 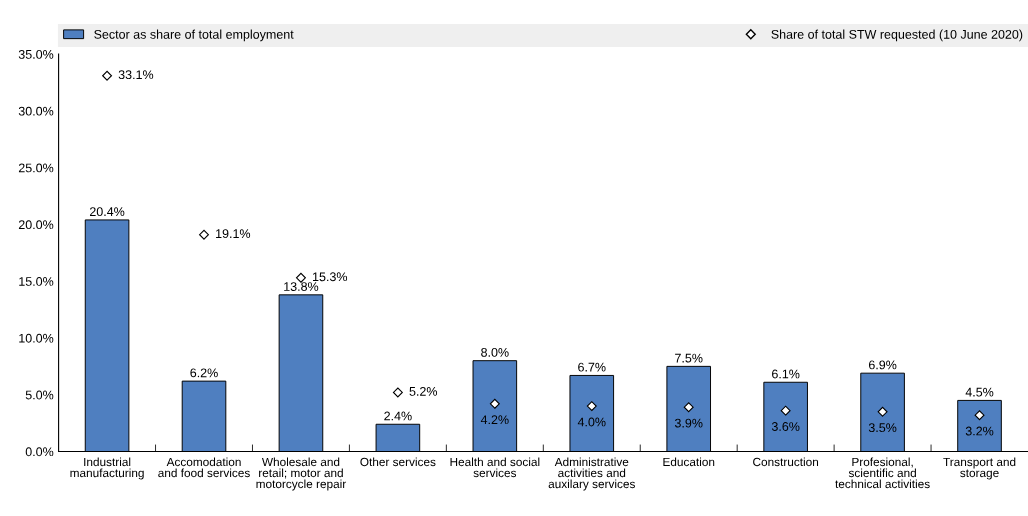 I want to click on x-tick-label: Administrative activities and auxilary services, so click(x=591, y=474).